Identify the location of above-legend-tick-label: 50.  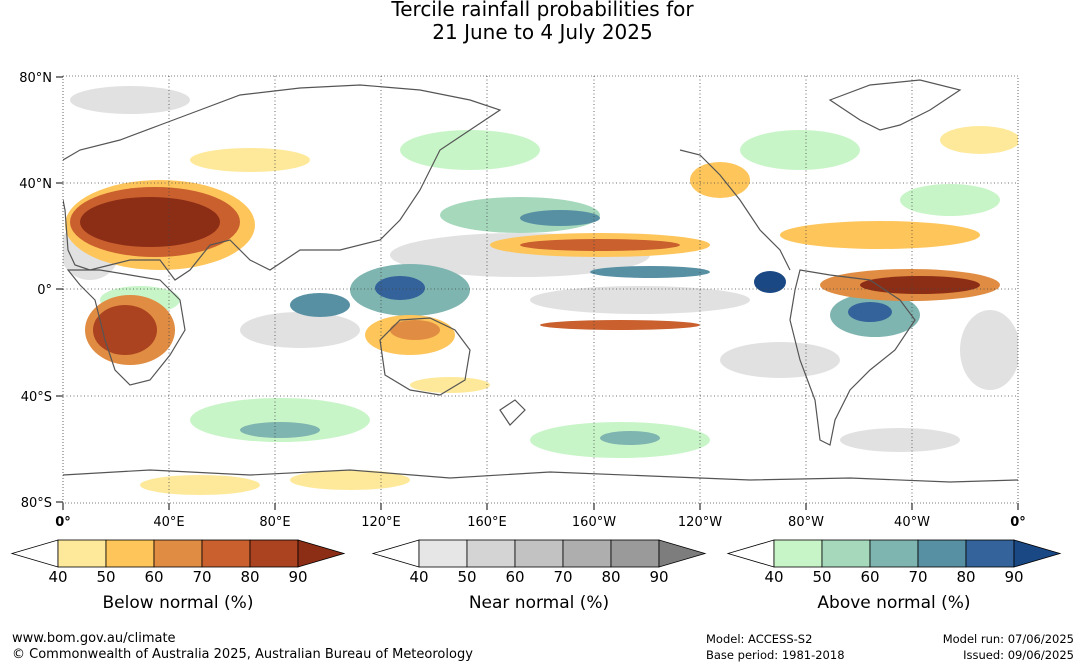
(822, 577).